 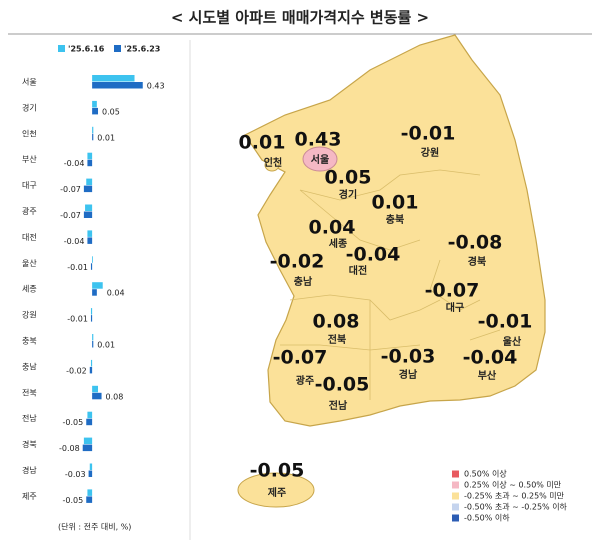 What do you see at coordinates (338, 243) in the screenshot?
I see `map-region: 세종` at bounding box center [338, 243].